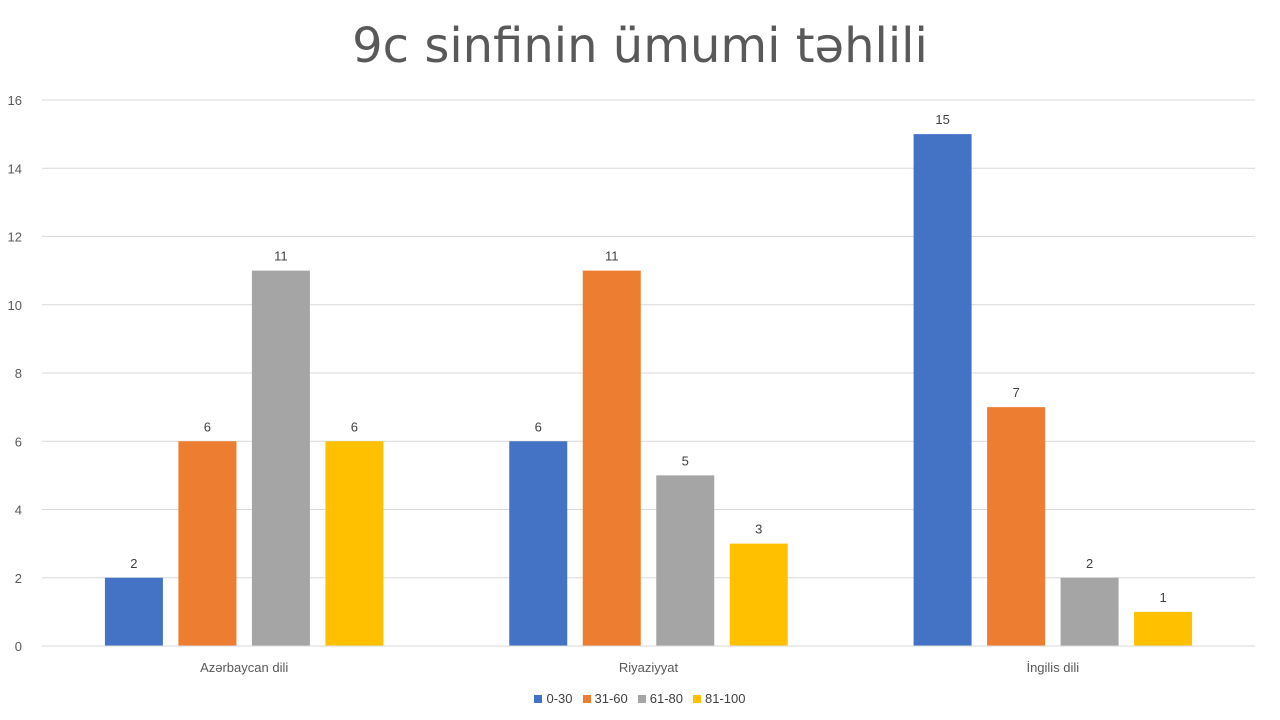 This screenshot has height=720, width=1280. I want to click on y-tick-label: 16, so click(15, 100).